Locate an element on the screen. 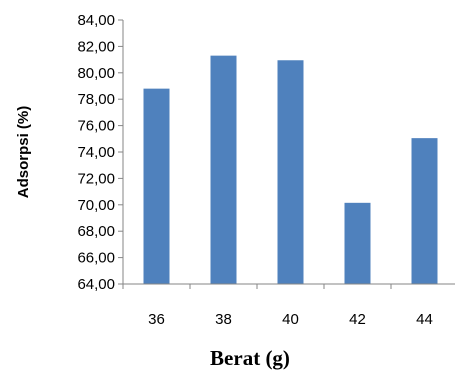  y-tick-label: 64,00 is located at coordinates (96, 284).